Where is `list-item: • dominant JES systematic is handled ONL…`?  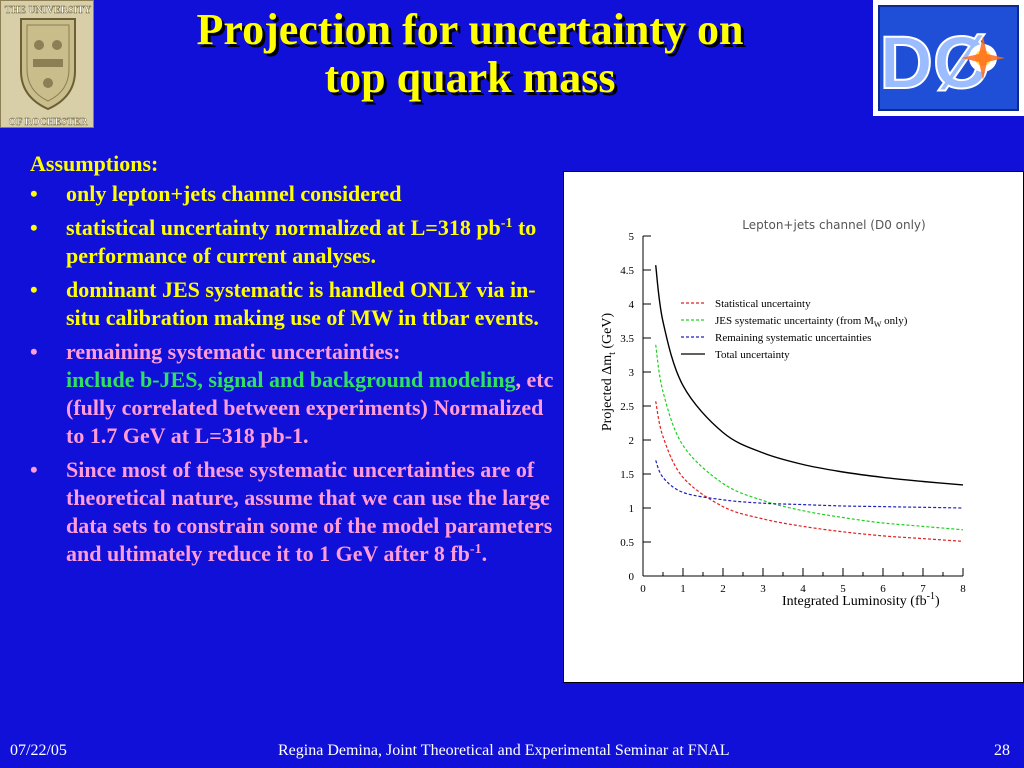 list-item: • dominant JES systematic is handled ONL… is located at coordinates (295, 304).